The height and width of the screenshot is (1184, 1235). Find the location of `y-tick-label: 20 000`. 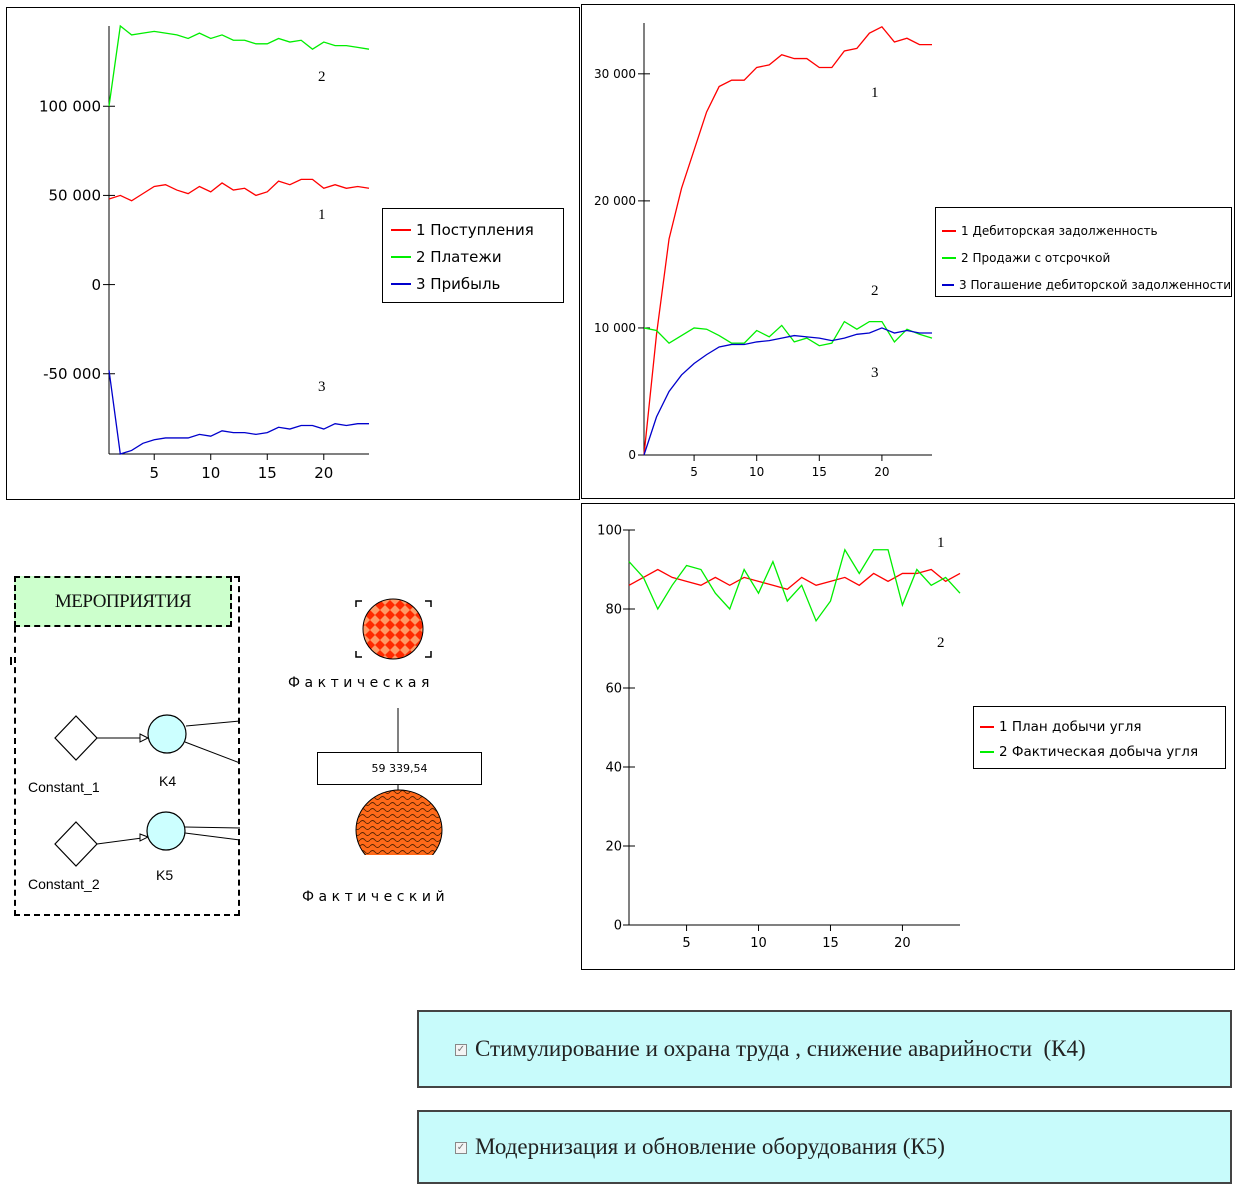

y-tick-label: 20 000 is located at coordinates (615, 201).